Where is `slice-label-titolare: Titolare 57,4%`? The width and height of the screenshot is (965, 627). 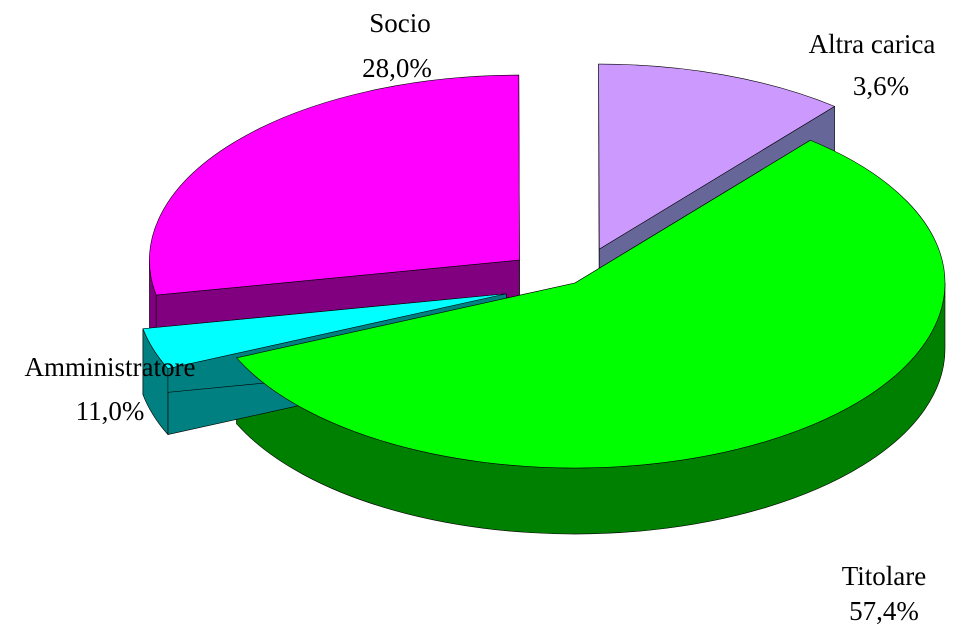
slice-label-titolare: Titolare 57,4% is located at coordinates (884, 593).